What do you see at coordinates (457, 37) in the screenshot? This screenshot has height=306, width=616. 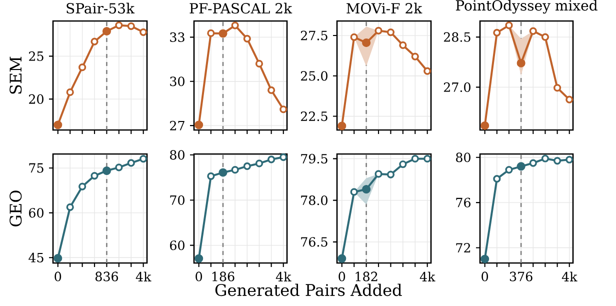 I see `y-tick-label: 28.5` at bounding box center [457, 37].